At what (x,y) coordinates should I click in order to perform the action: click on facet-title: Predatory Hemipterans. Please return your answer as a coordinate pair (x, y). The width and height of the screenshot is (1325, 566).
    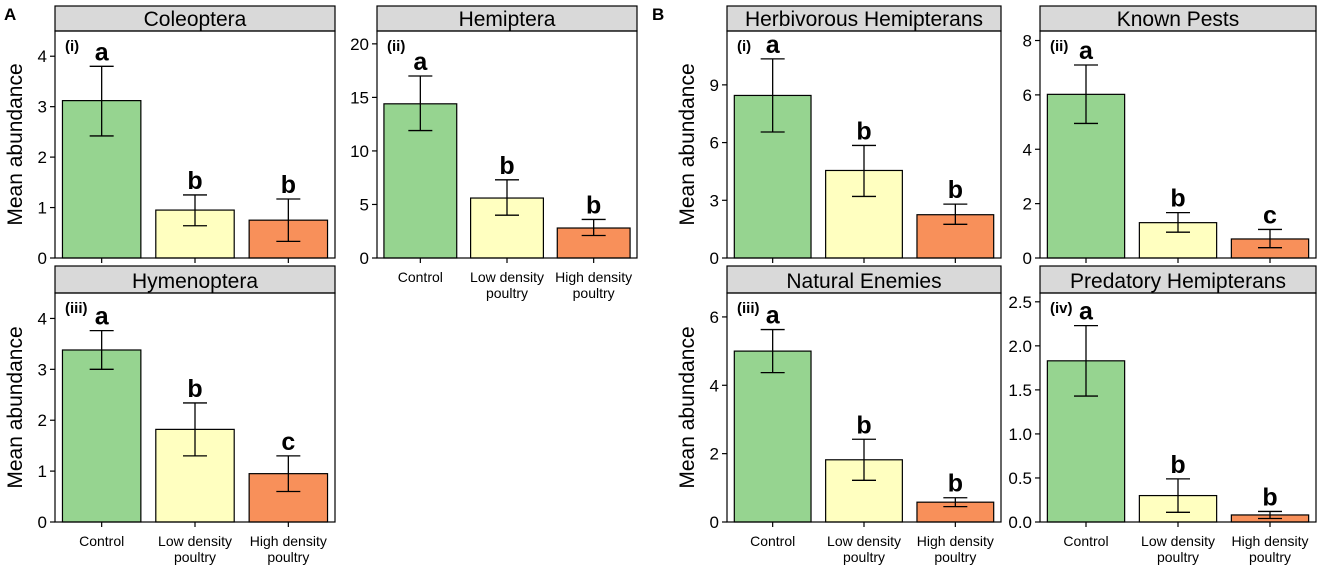
    Looking at the image, I should click on (1178, 281).